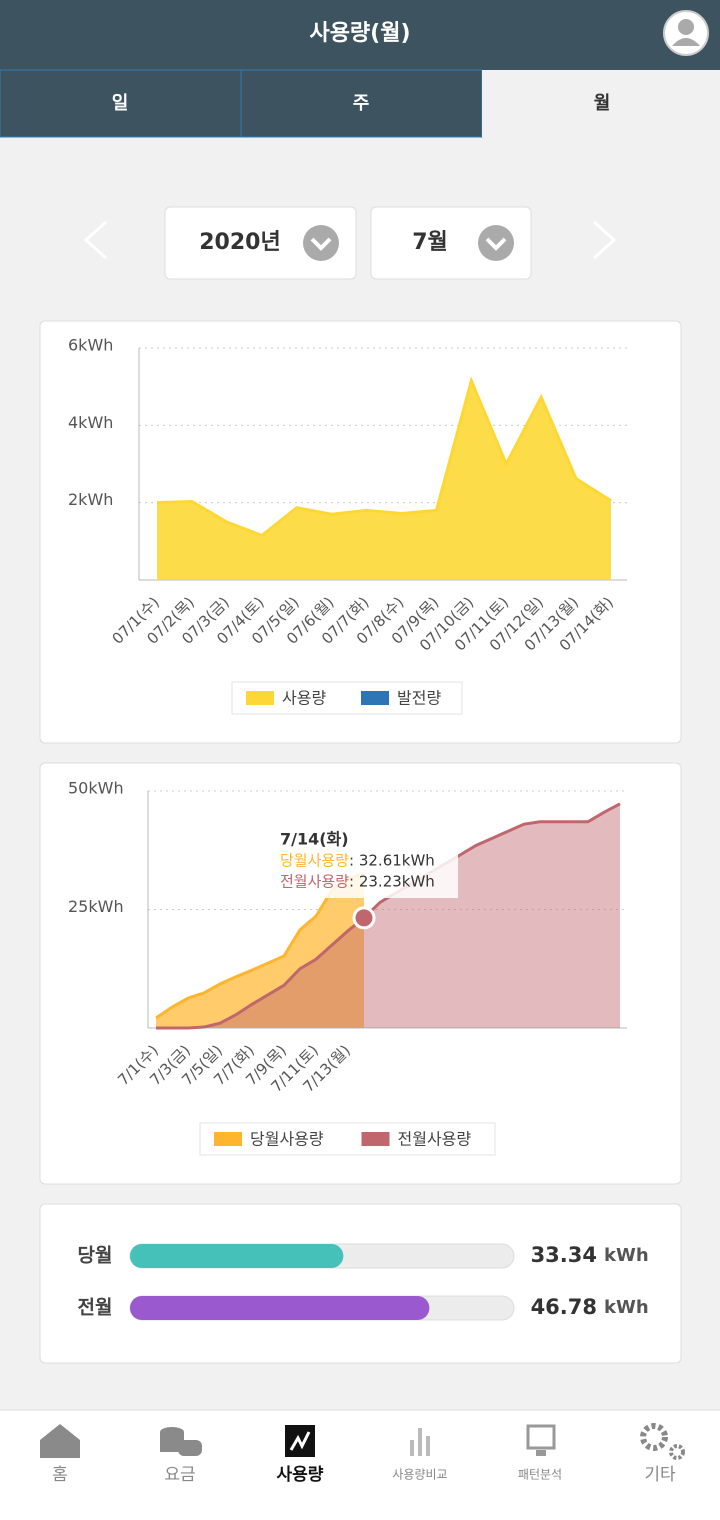  I want to click on tooltip-title: 7/14(화), so click(314, 839).